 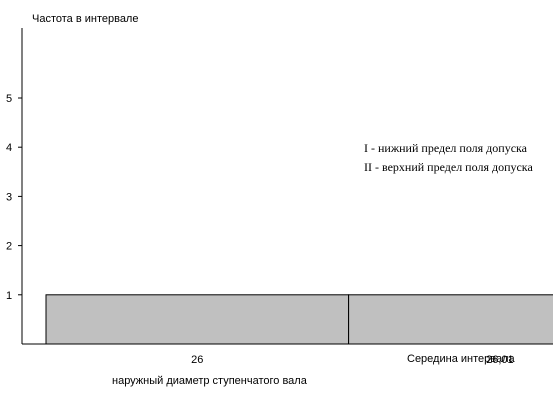 I want to click on y-tick-label: 5, so click(x=9, y=99).